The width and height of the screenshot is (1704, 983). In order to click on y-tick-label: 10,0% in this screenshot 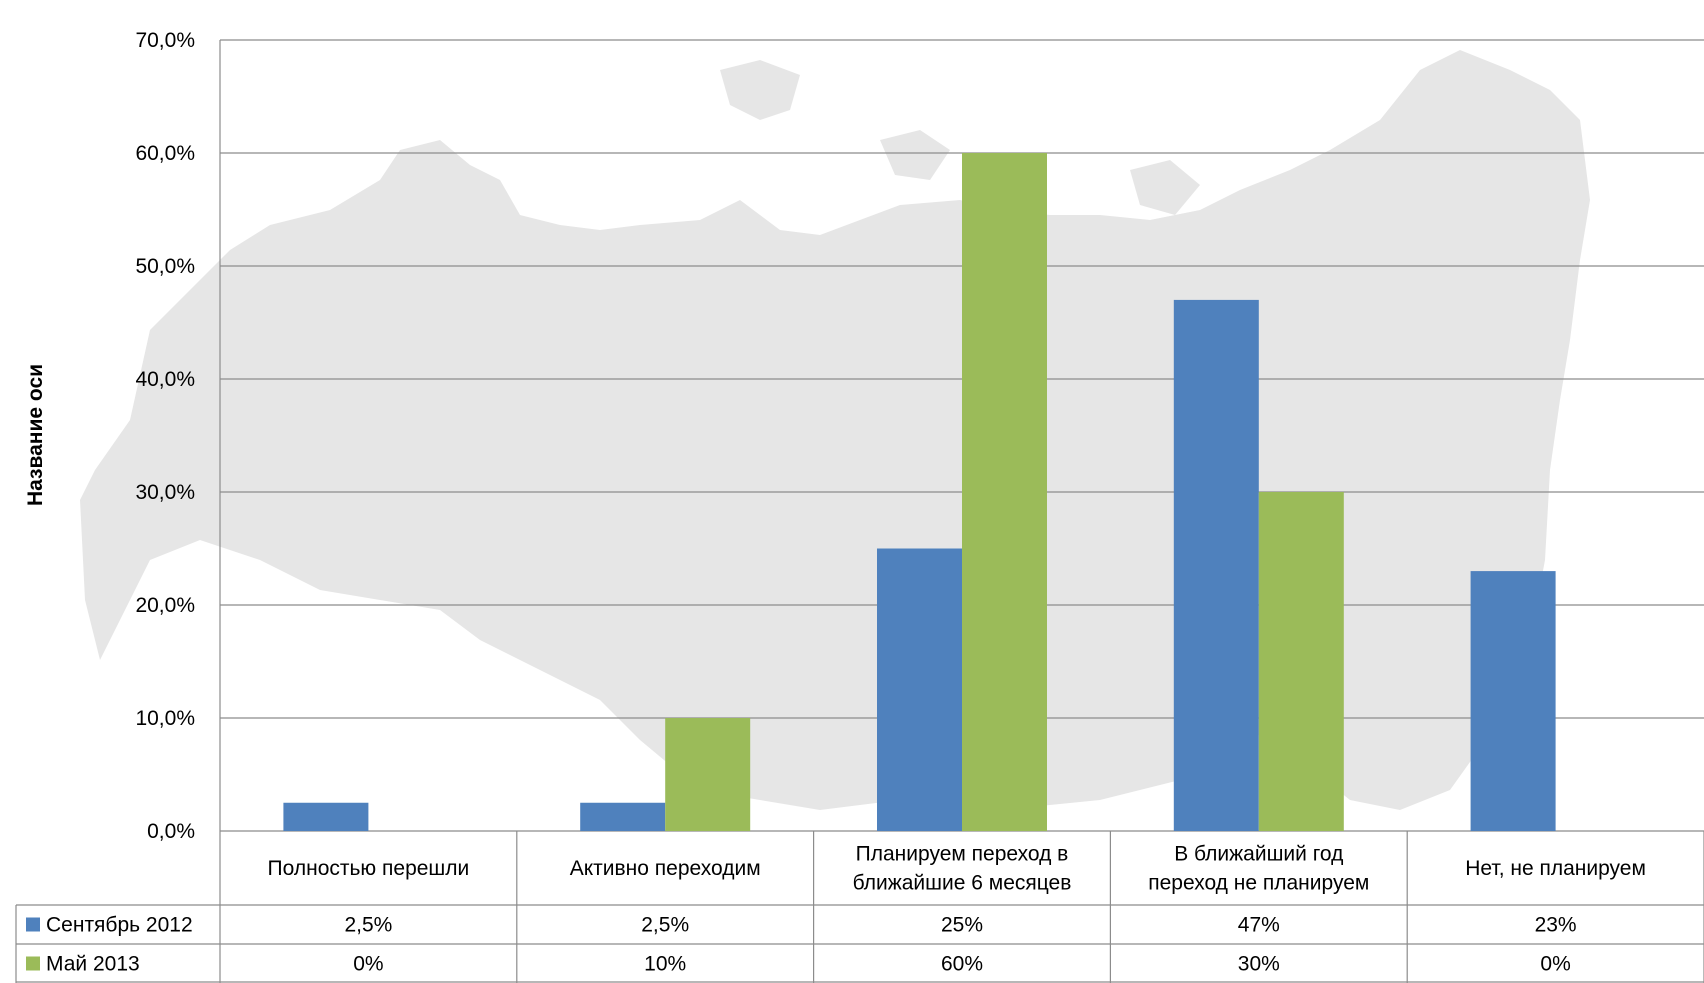, I will do `click(165, 718)`.